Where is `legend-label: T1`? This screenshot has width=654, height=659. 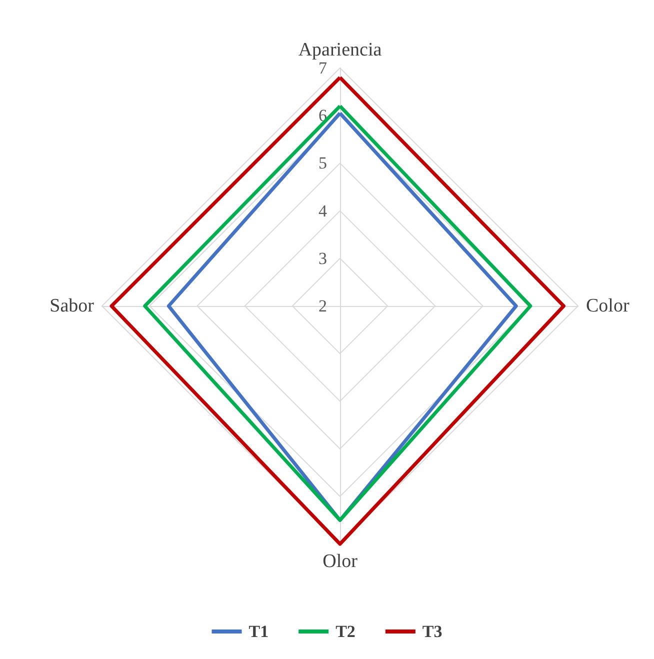
legend-label: T1 is located at coordinates (258, 631).